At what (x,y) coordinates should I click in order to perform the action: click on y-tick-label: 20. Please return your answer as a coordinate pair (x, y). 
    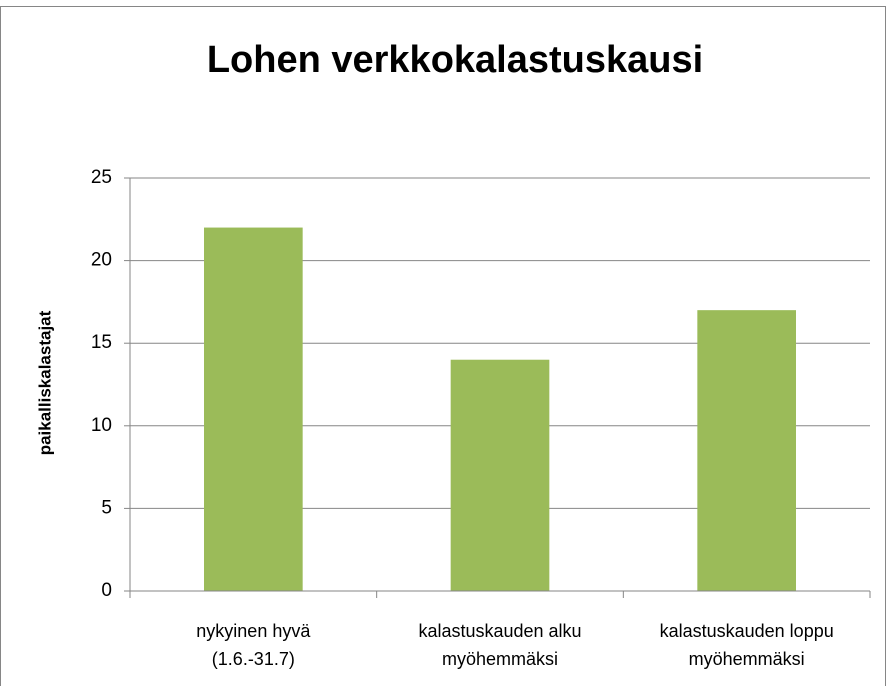
    Looking at the image, I should click on (101, 260).